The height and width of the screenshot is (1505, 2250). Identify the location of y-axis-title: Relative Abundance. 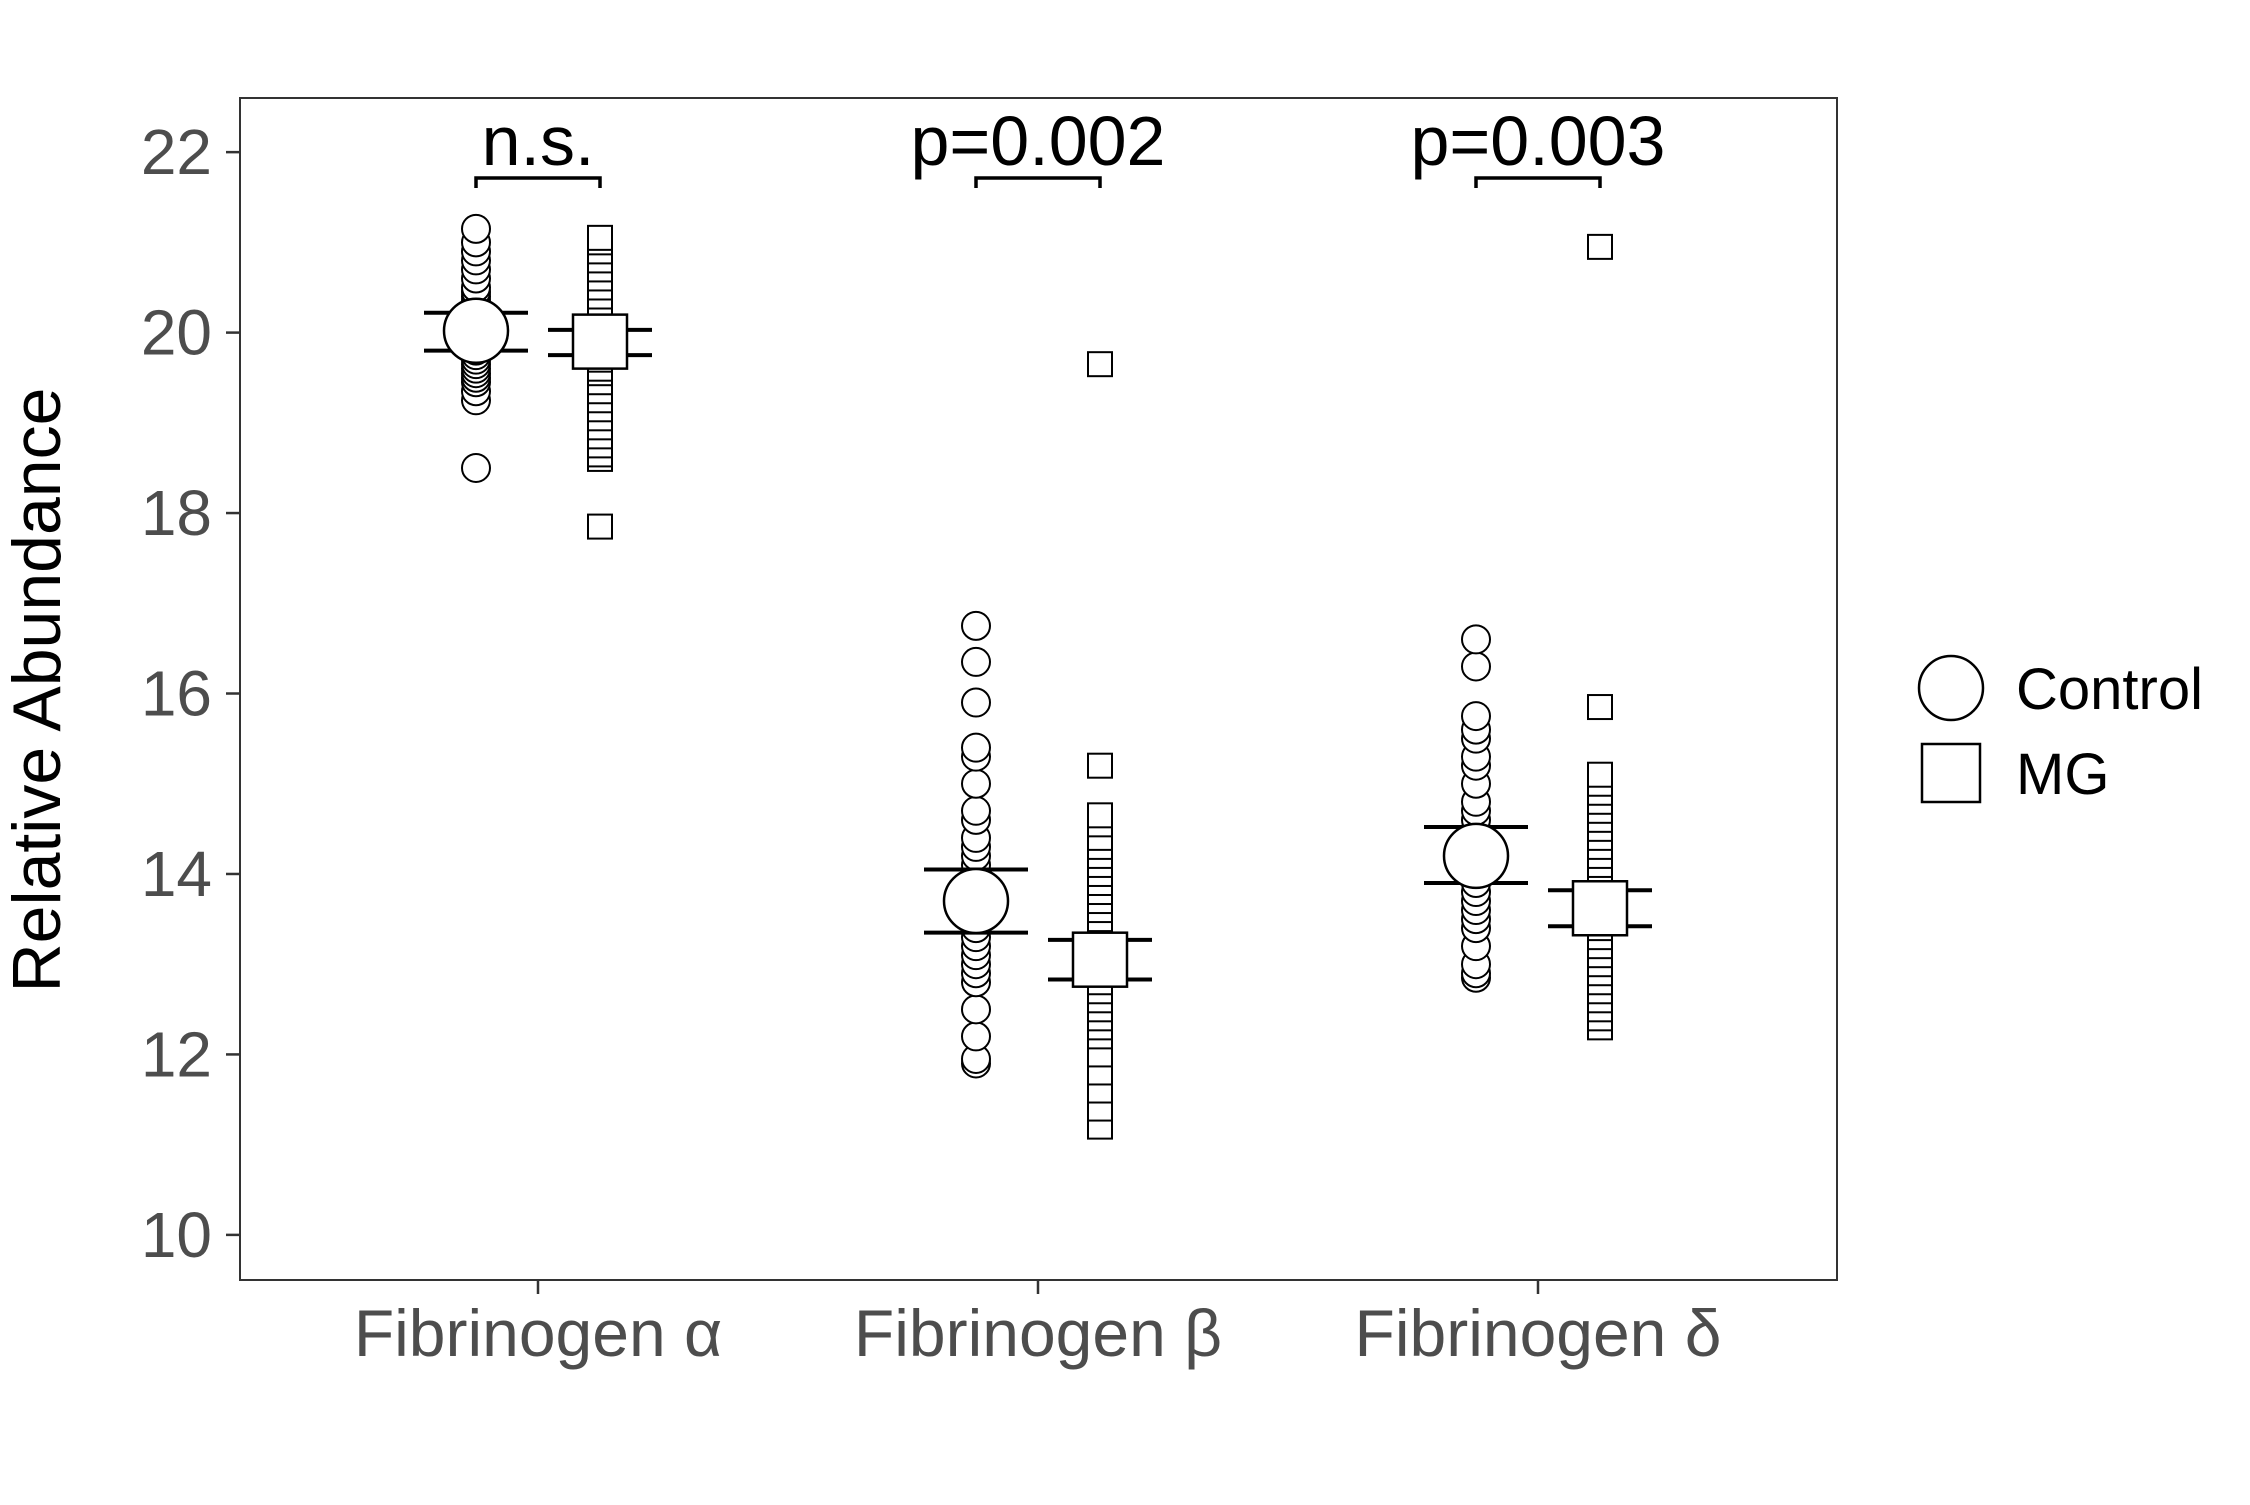
(37, 690).